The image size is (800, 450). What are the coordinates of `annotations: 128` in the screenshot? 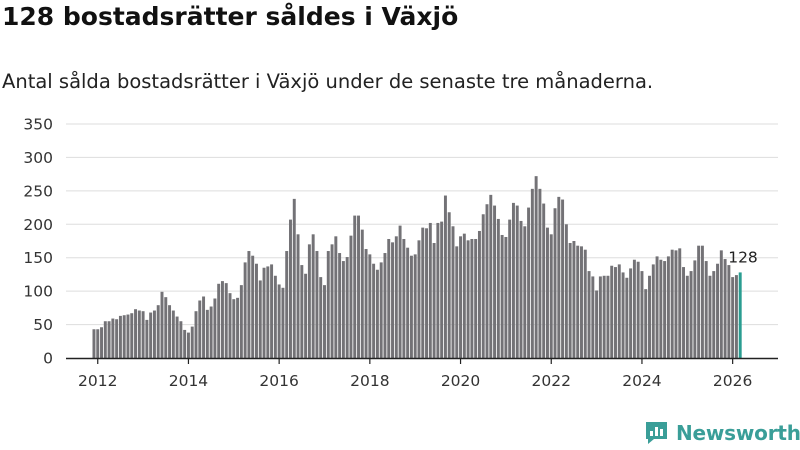 It's located at (743, 257).